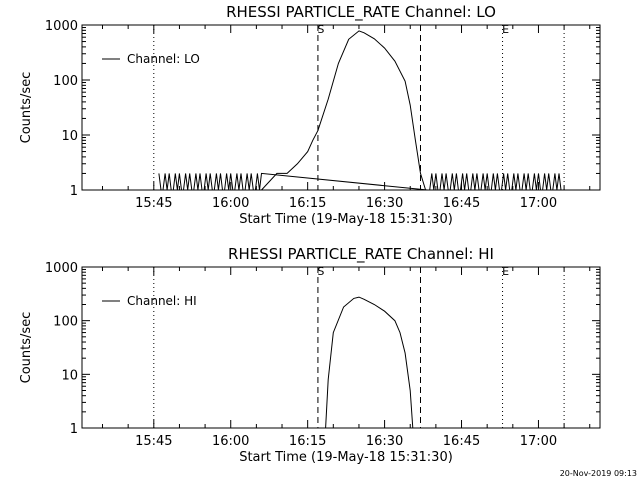  I want to click on series-background-line, so click(361, 181).